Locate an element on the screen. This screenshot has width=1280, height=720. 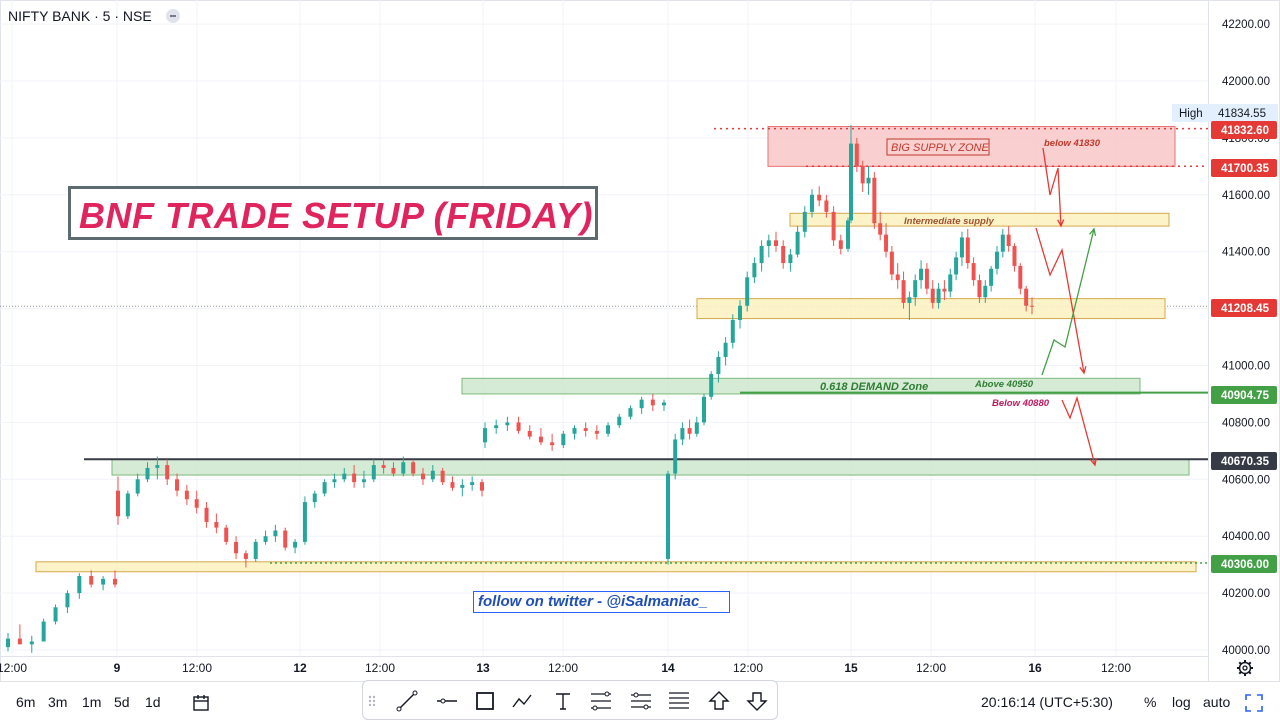
drawing-toolbar is located at coordinates (570, 700).